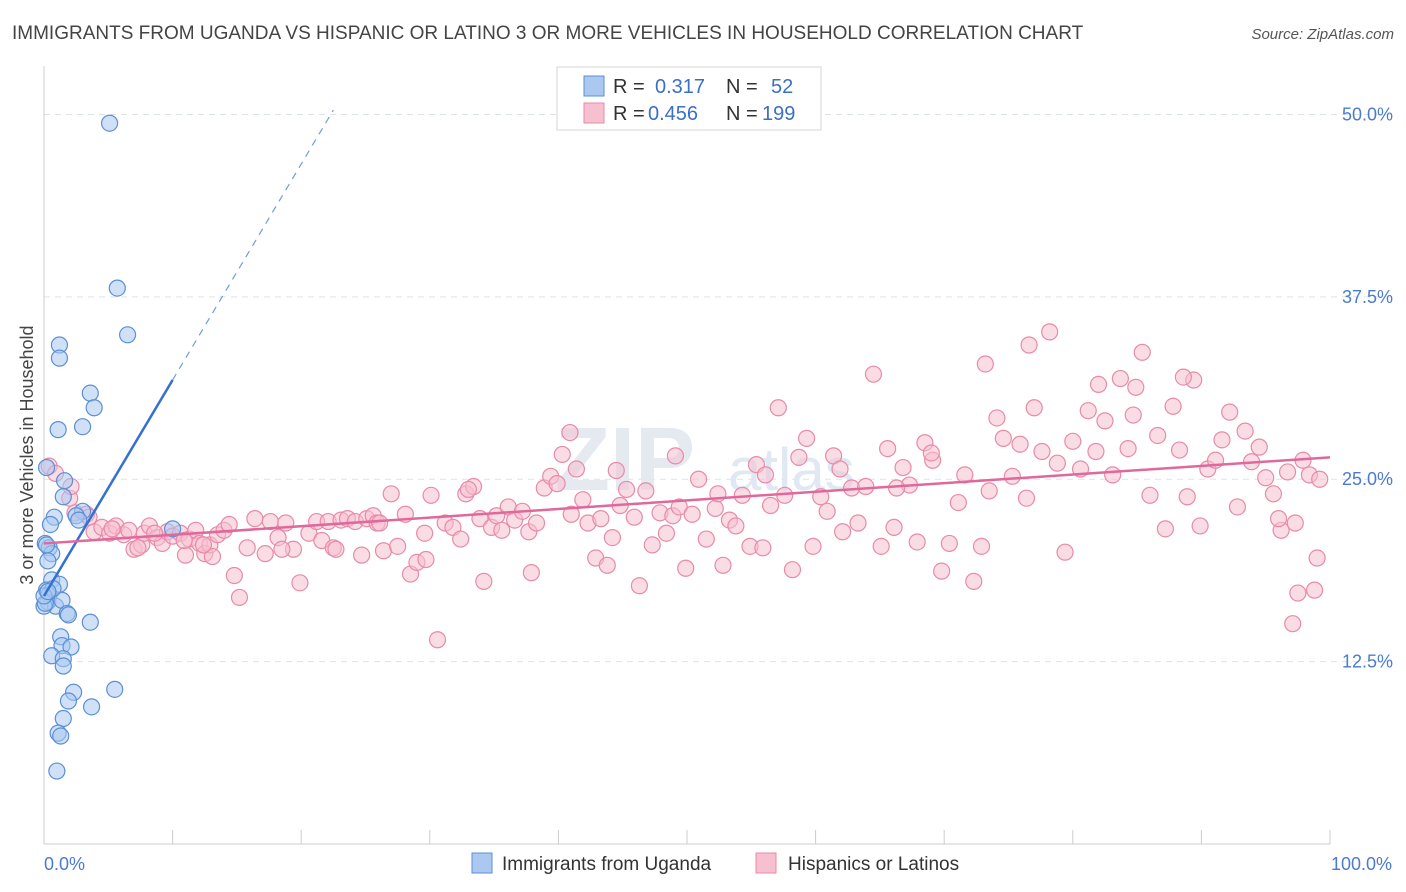 This screenshot has height=892, width=1406. Describe the element at coordinates (1367, 387) in the screenshot. I see `y-tick-labels: 12.5% 25.0% 37.5% 50.0%` at that location.